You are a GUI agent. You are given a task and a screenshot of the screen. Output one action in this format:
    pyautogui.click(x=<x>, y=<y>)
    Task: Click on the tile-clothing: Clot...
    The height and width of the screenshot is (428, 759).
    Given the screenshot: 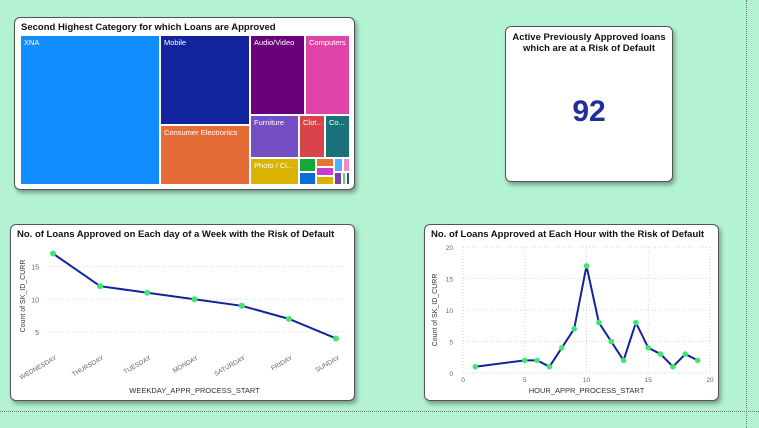 What is the action you would take?
    pyautogui.click(x=312, y=136)
    